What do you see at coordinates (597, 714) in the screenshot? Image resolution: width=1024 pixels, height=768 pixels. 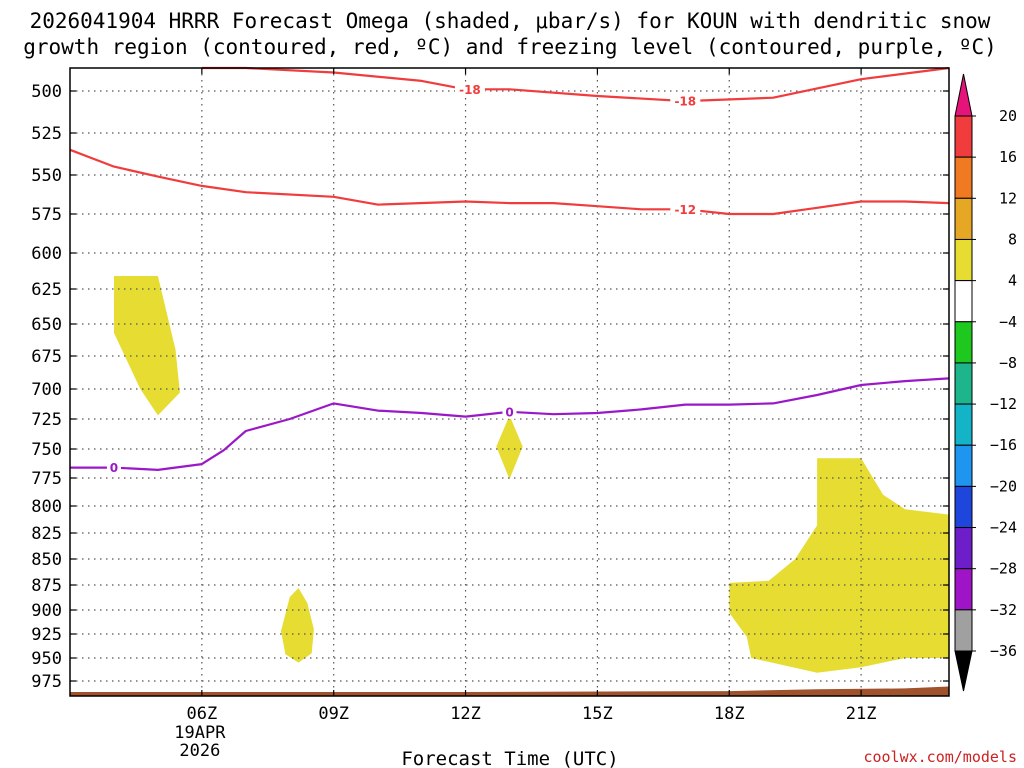 I see `x-tick-label: 15Z` at bounding box center [597, 714].